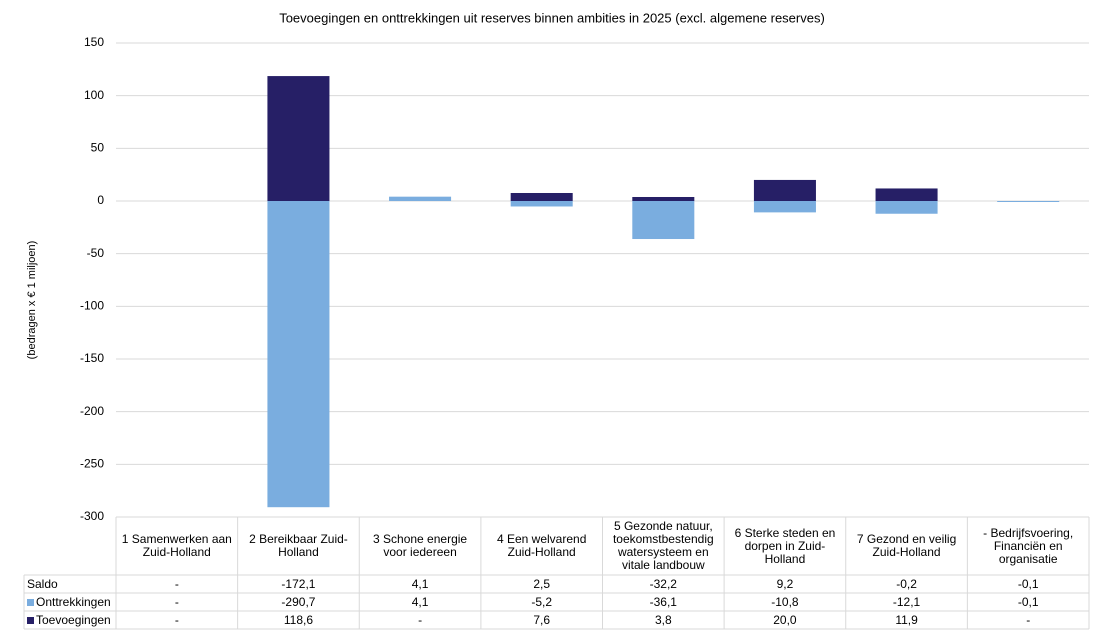  I want to click on y-tick-label: 150, so click(94, 42).